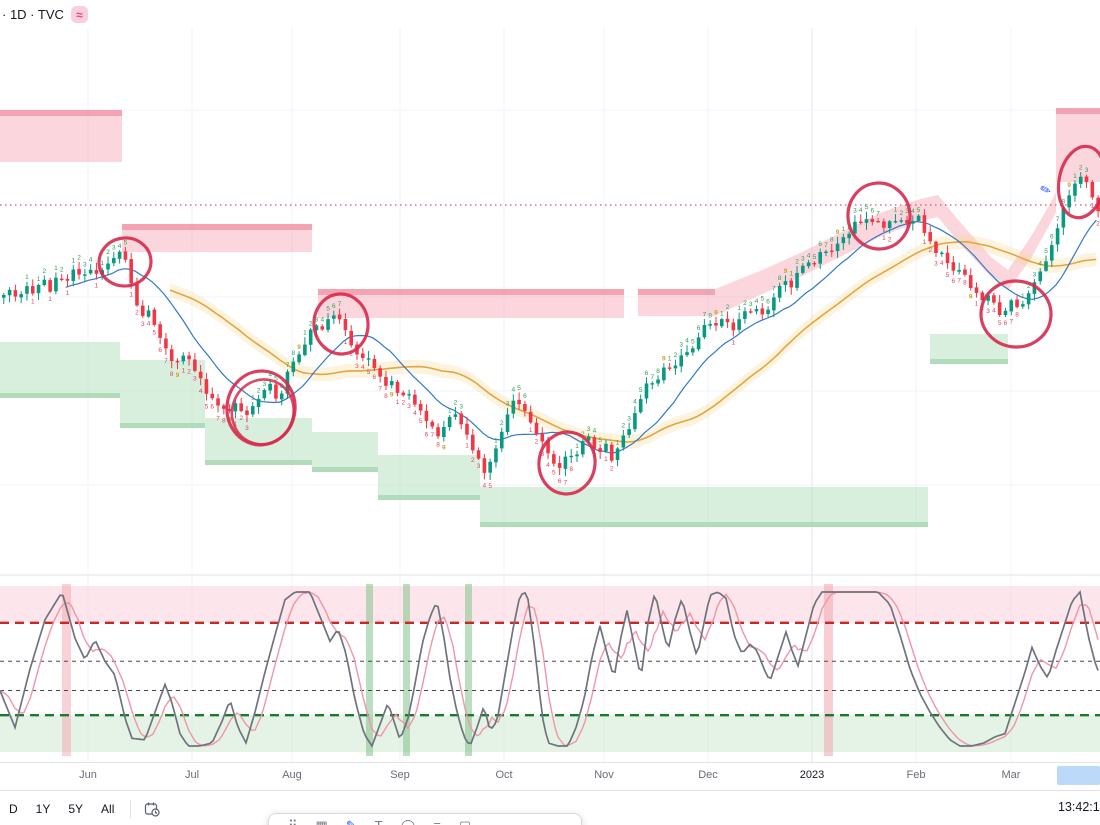 The width and height of the screenshot is (1100, 825). What do you see at coordinates (152, 809) in the screenshot?
I see `go-to-date-icon` at bounding box center [152, 809].